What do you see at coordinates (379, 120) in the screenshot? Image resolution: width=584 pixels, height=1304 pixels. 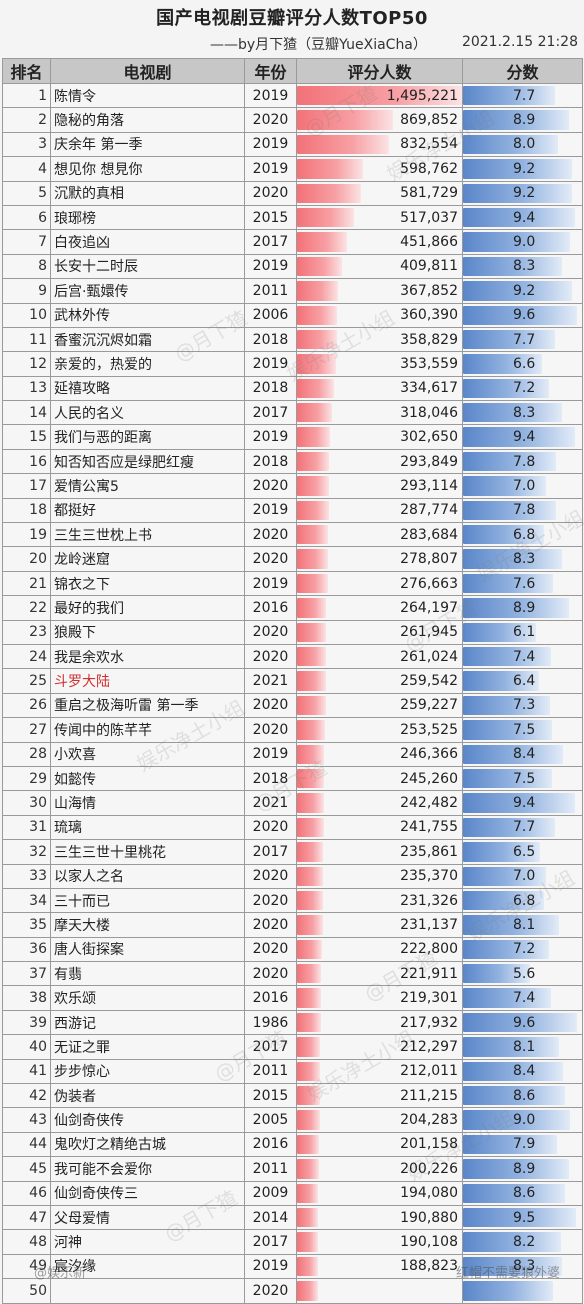 I see `count-cell: 869,852` at bounding box center [379, 120].